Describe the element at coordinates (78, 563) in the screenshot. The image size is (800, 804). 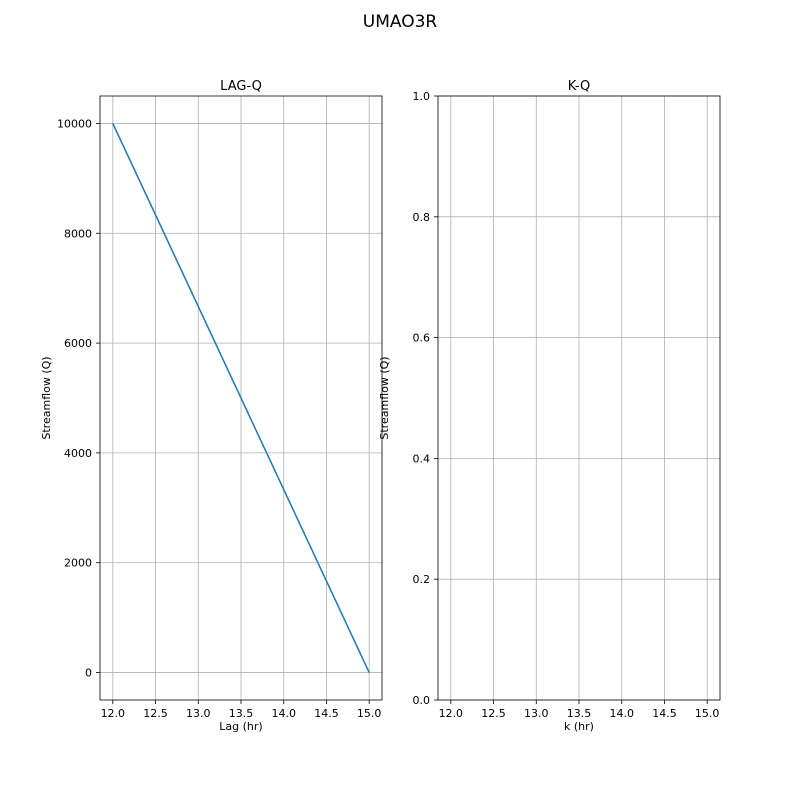
I see `y-tick-label: 2000` at that location.